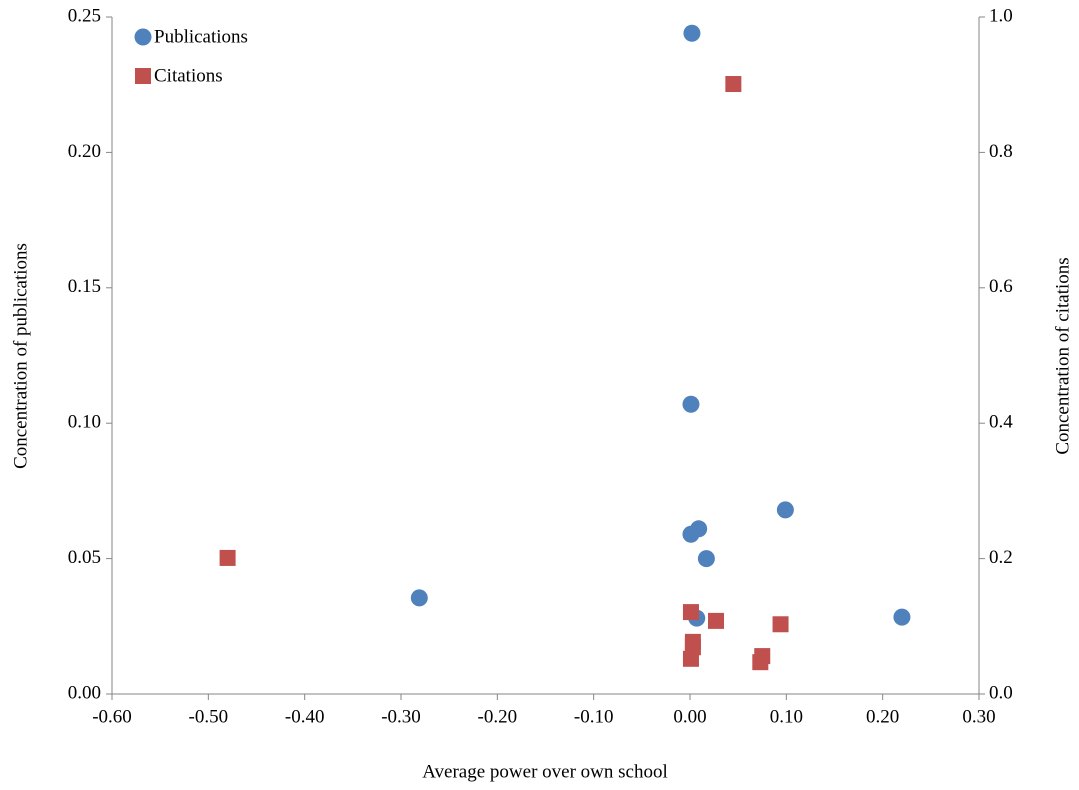 Image resolution: width=1079 pixels, height=790 pixels. I want to click on x-tick-label: -0.40, so click(305, 716).